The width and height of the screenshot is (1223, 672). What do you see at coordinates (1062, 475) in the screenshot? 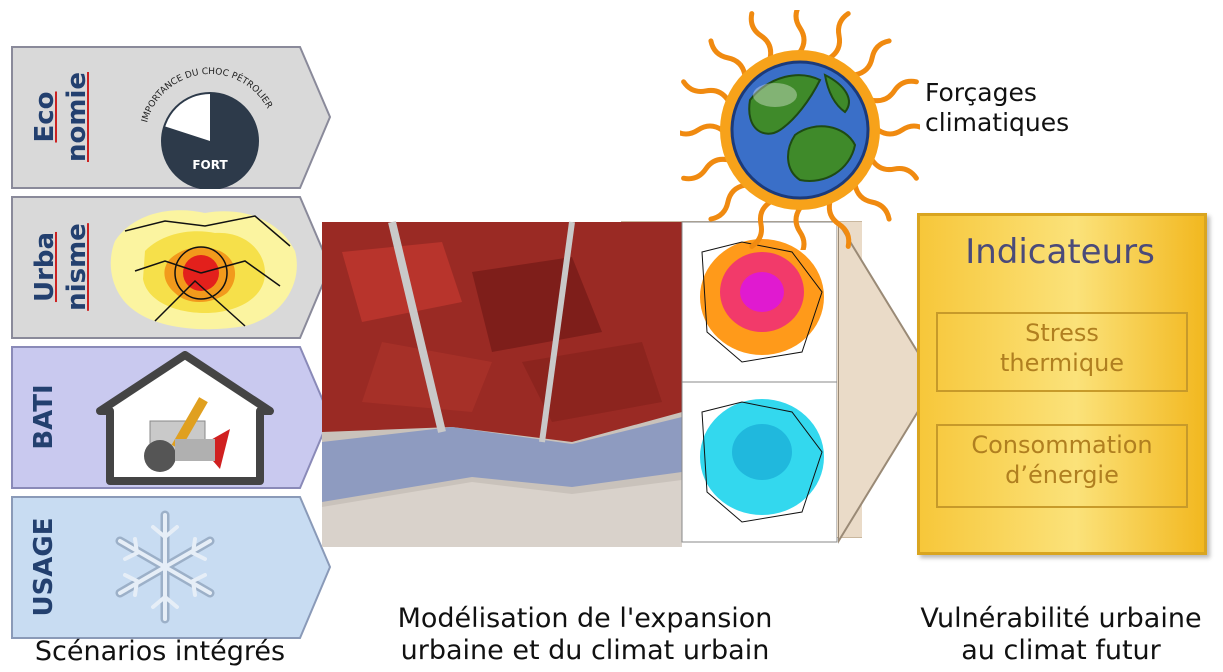
I see `indicator-conso-line2: d’énergie` at bounding box center [1062, 475].